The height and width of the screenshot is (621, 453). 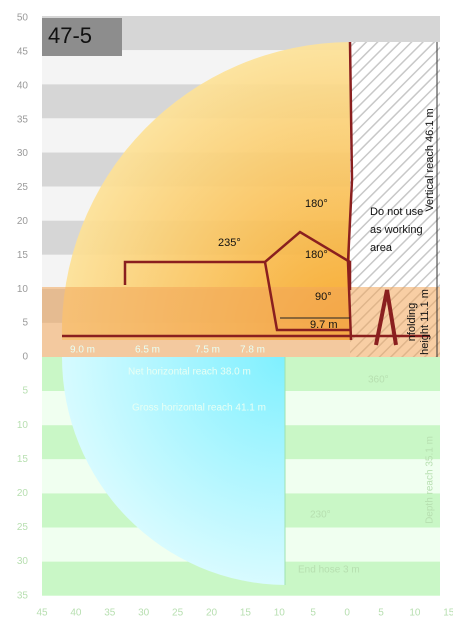 What do you see at coordinates (430, 159) in the screenshot?
I see `vertical-reach: Vertical reach 46.1 m` at bounding box center [430, 159].